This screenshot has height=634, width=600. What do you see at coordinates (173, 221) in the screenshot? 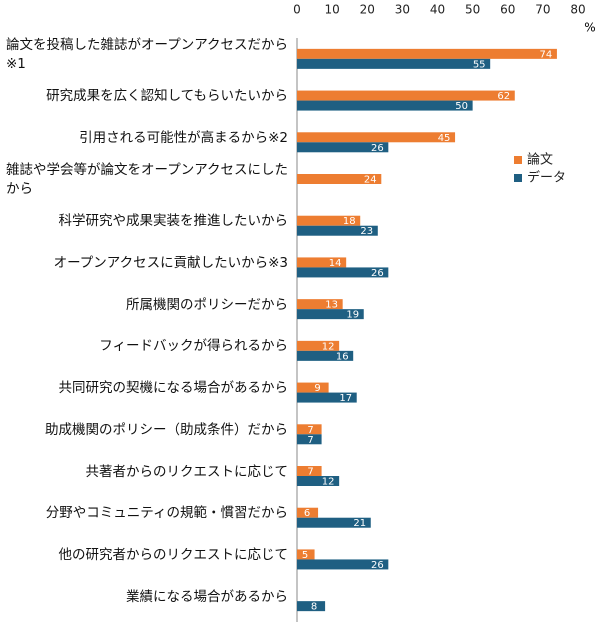
I see `category-text: 科学研究や成果実装を推進したいから` at bounding box center [173, 221].